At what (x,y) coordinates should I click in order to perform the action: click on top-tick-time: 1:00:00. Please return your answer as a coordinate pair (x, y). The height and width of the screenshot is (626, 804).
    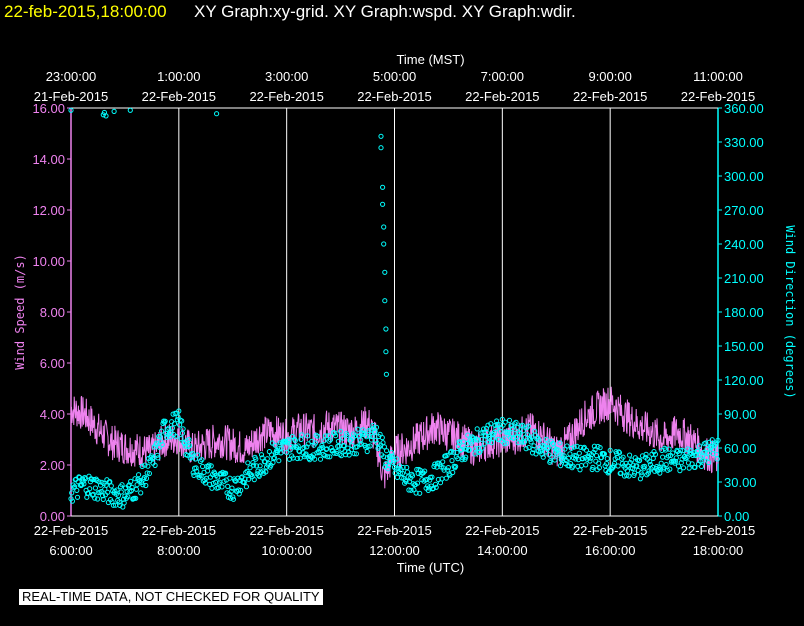
    Looking at the image, I should click on (178, 76).